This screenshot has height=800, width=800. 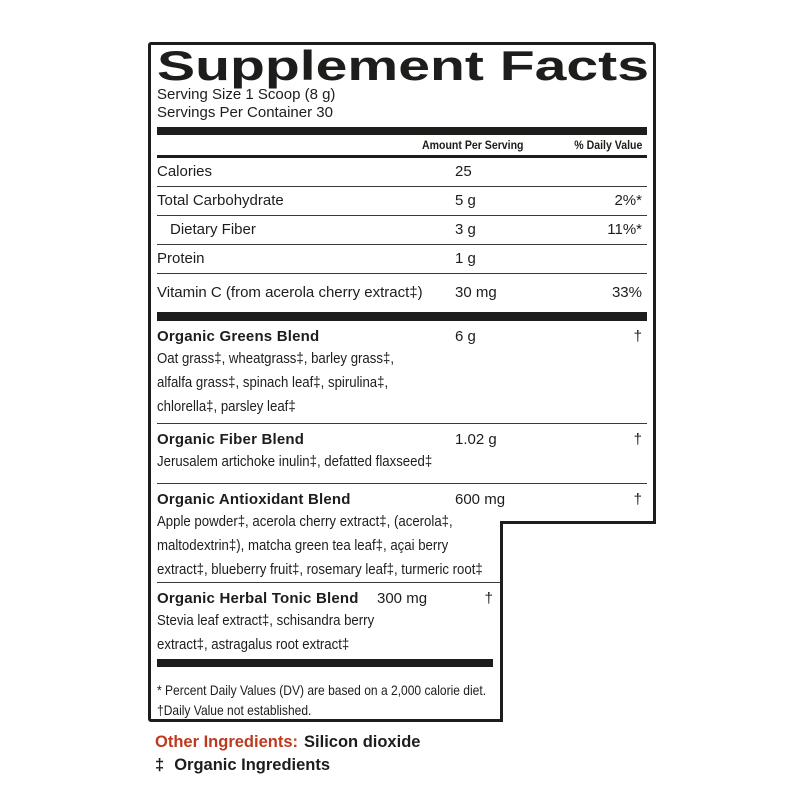 I want to click on nutrient-name: Calories, so click(x=185, y=171).